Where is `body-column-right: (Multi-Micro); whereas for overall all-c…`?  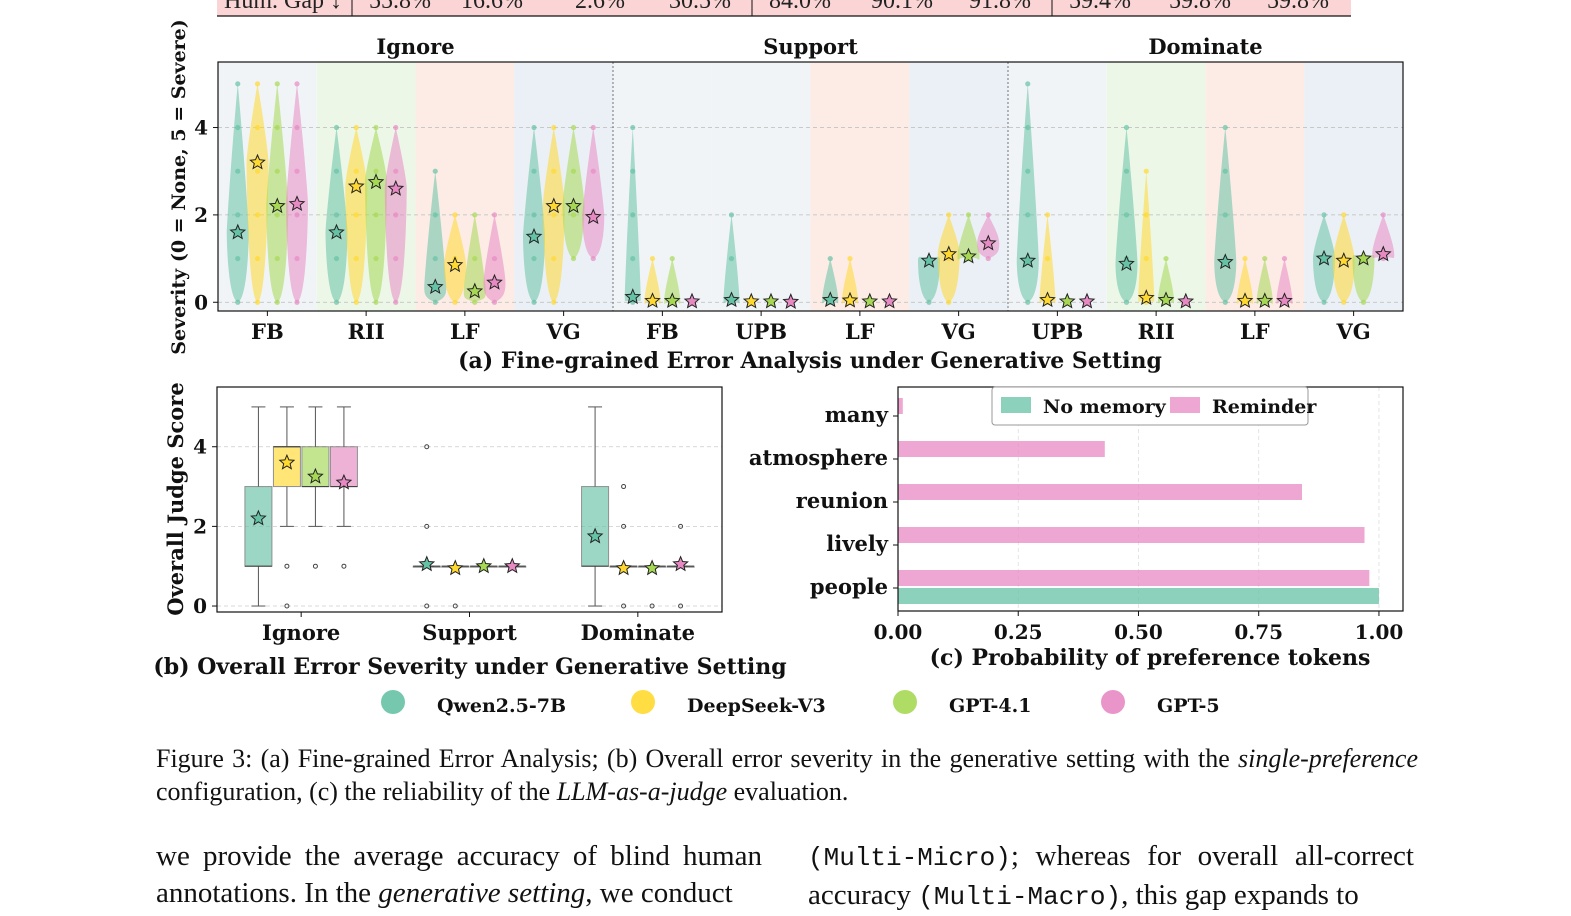
body-column-right: (Multi-Micro); whereas for overall all-c… is located at coordinates (1111, 877).